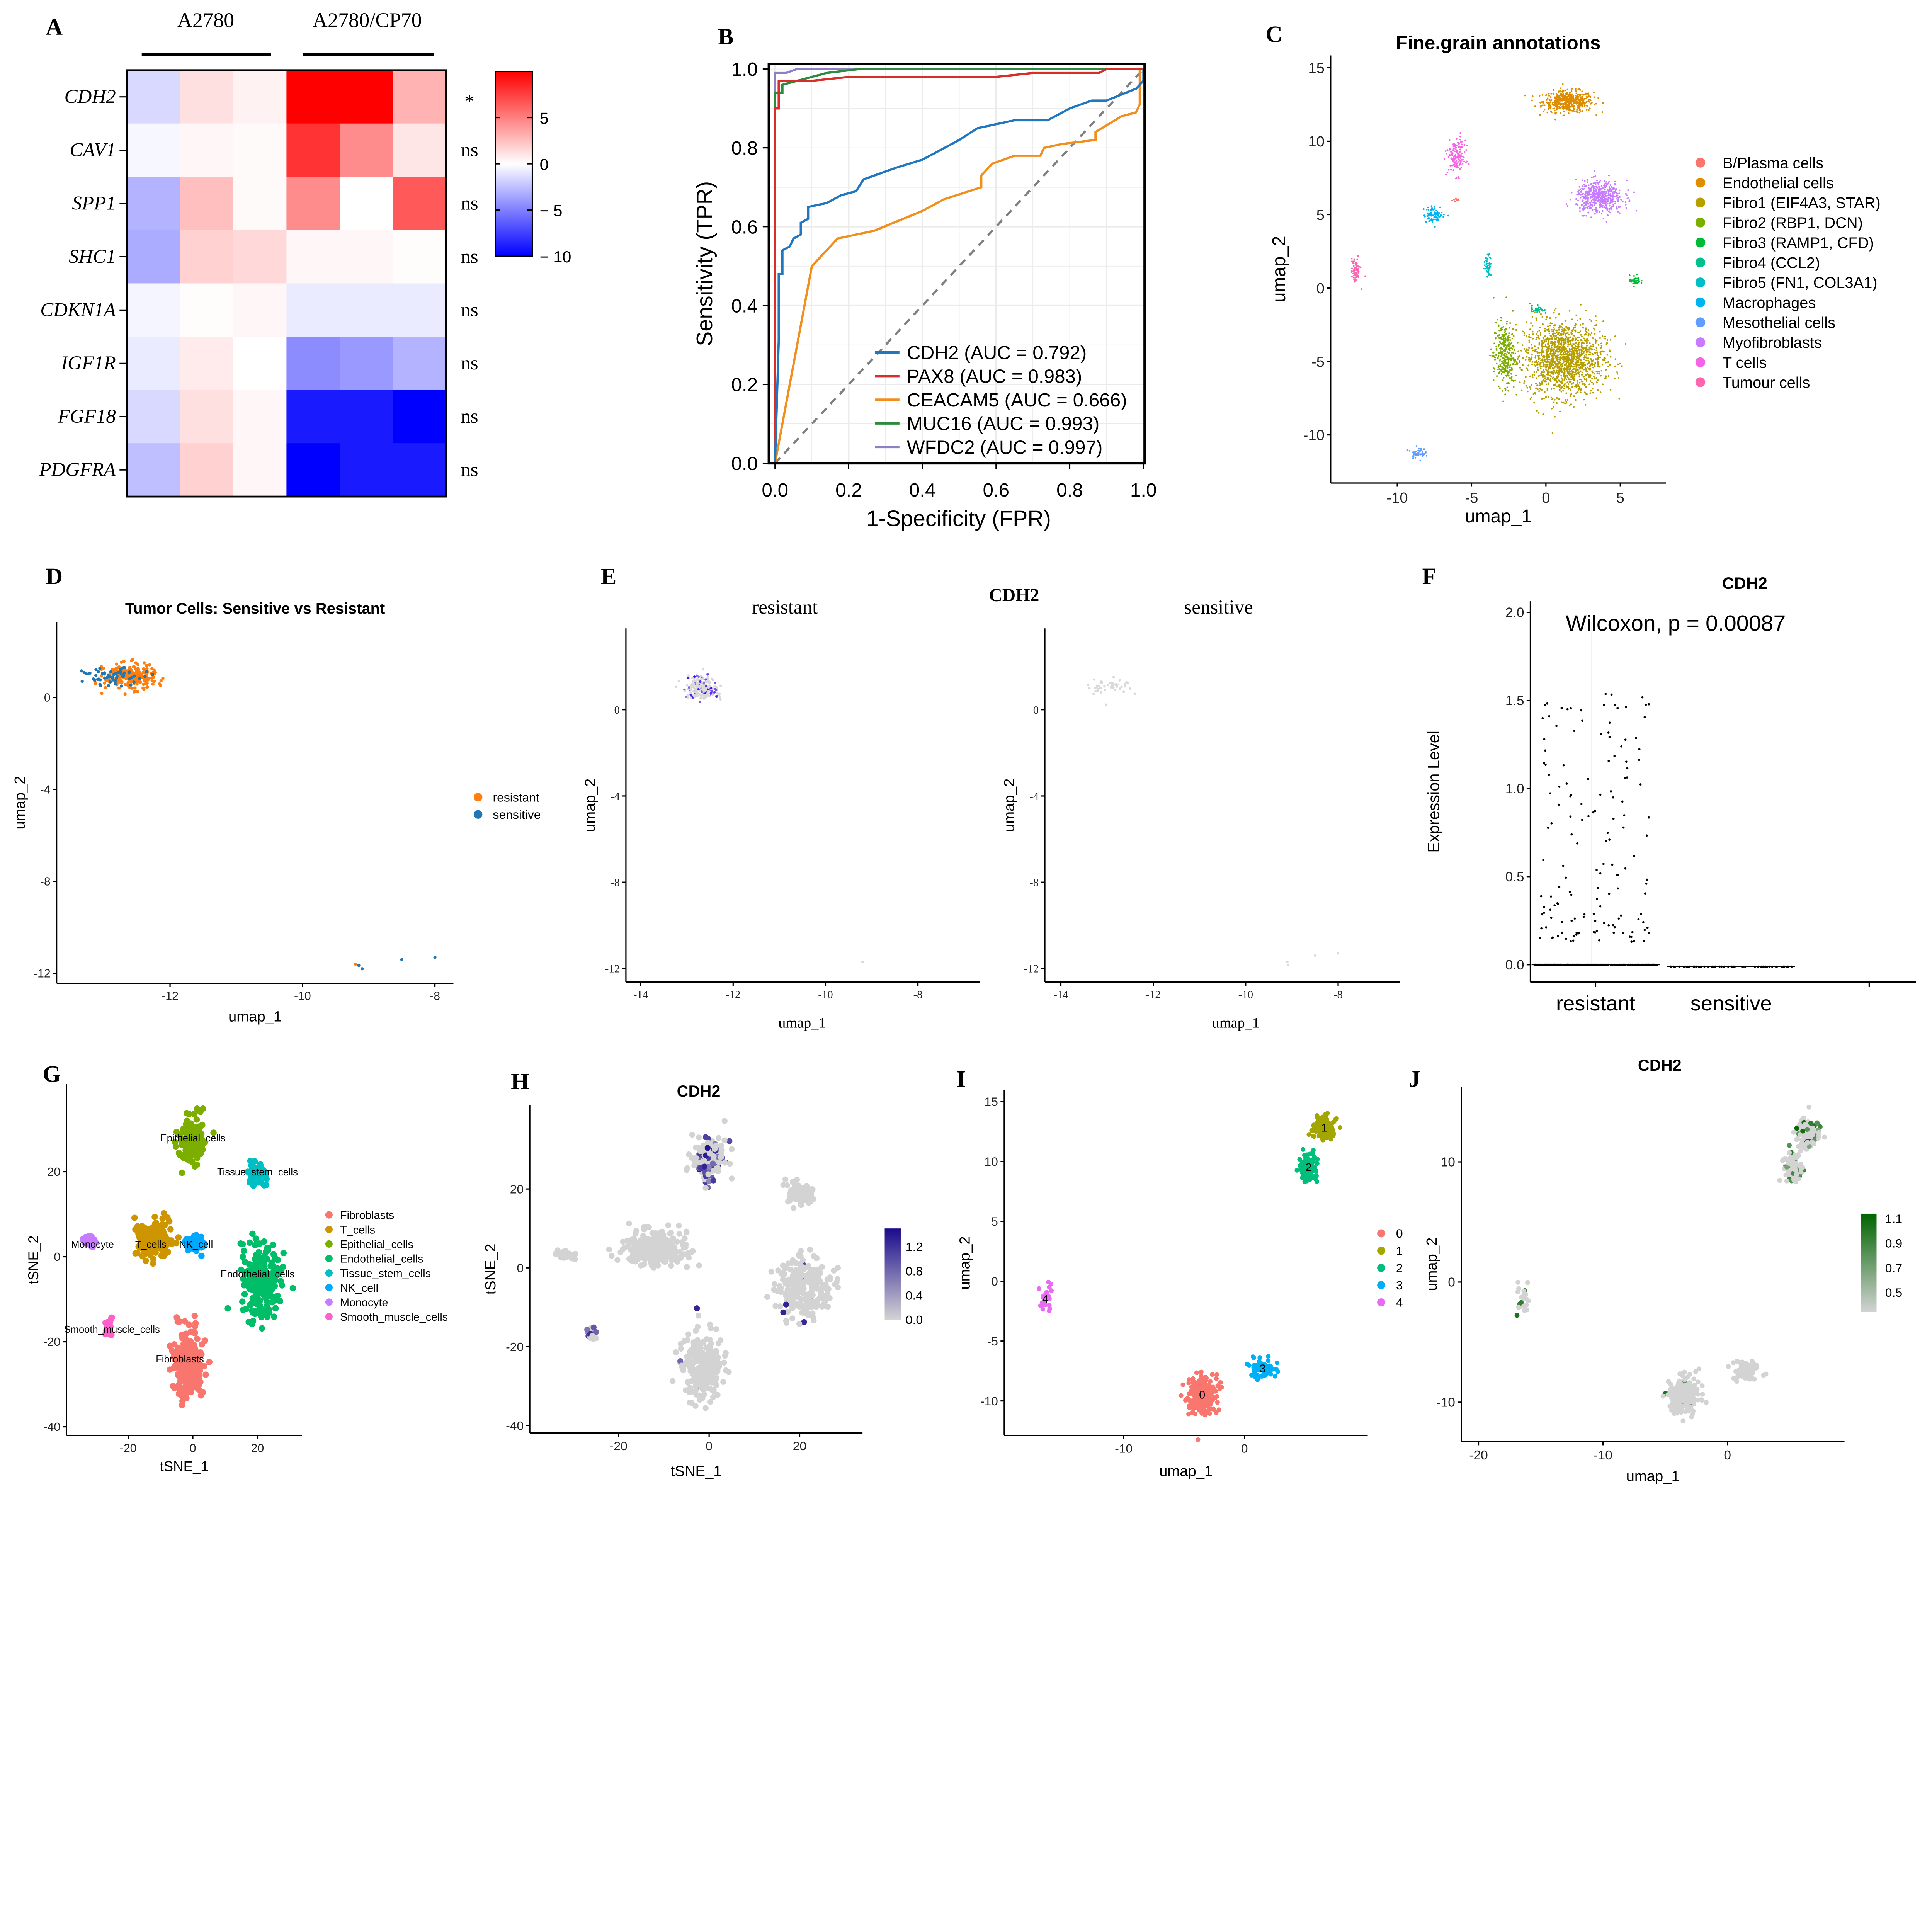 Image resolution: width=1932 pixels, height=1932 pixels. I want to click on panel-label-h: H, so click(520, 1082).